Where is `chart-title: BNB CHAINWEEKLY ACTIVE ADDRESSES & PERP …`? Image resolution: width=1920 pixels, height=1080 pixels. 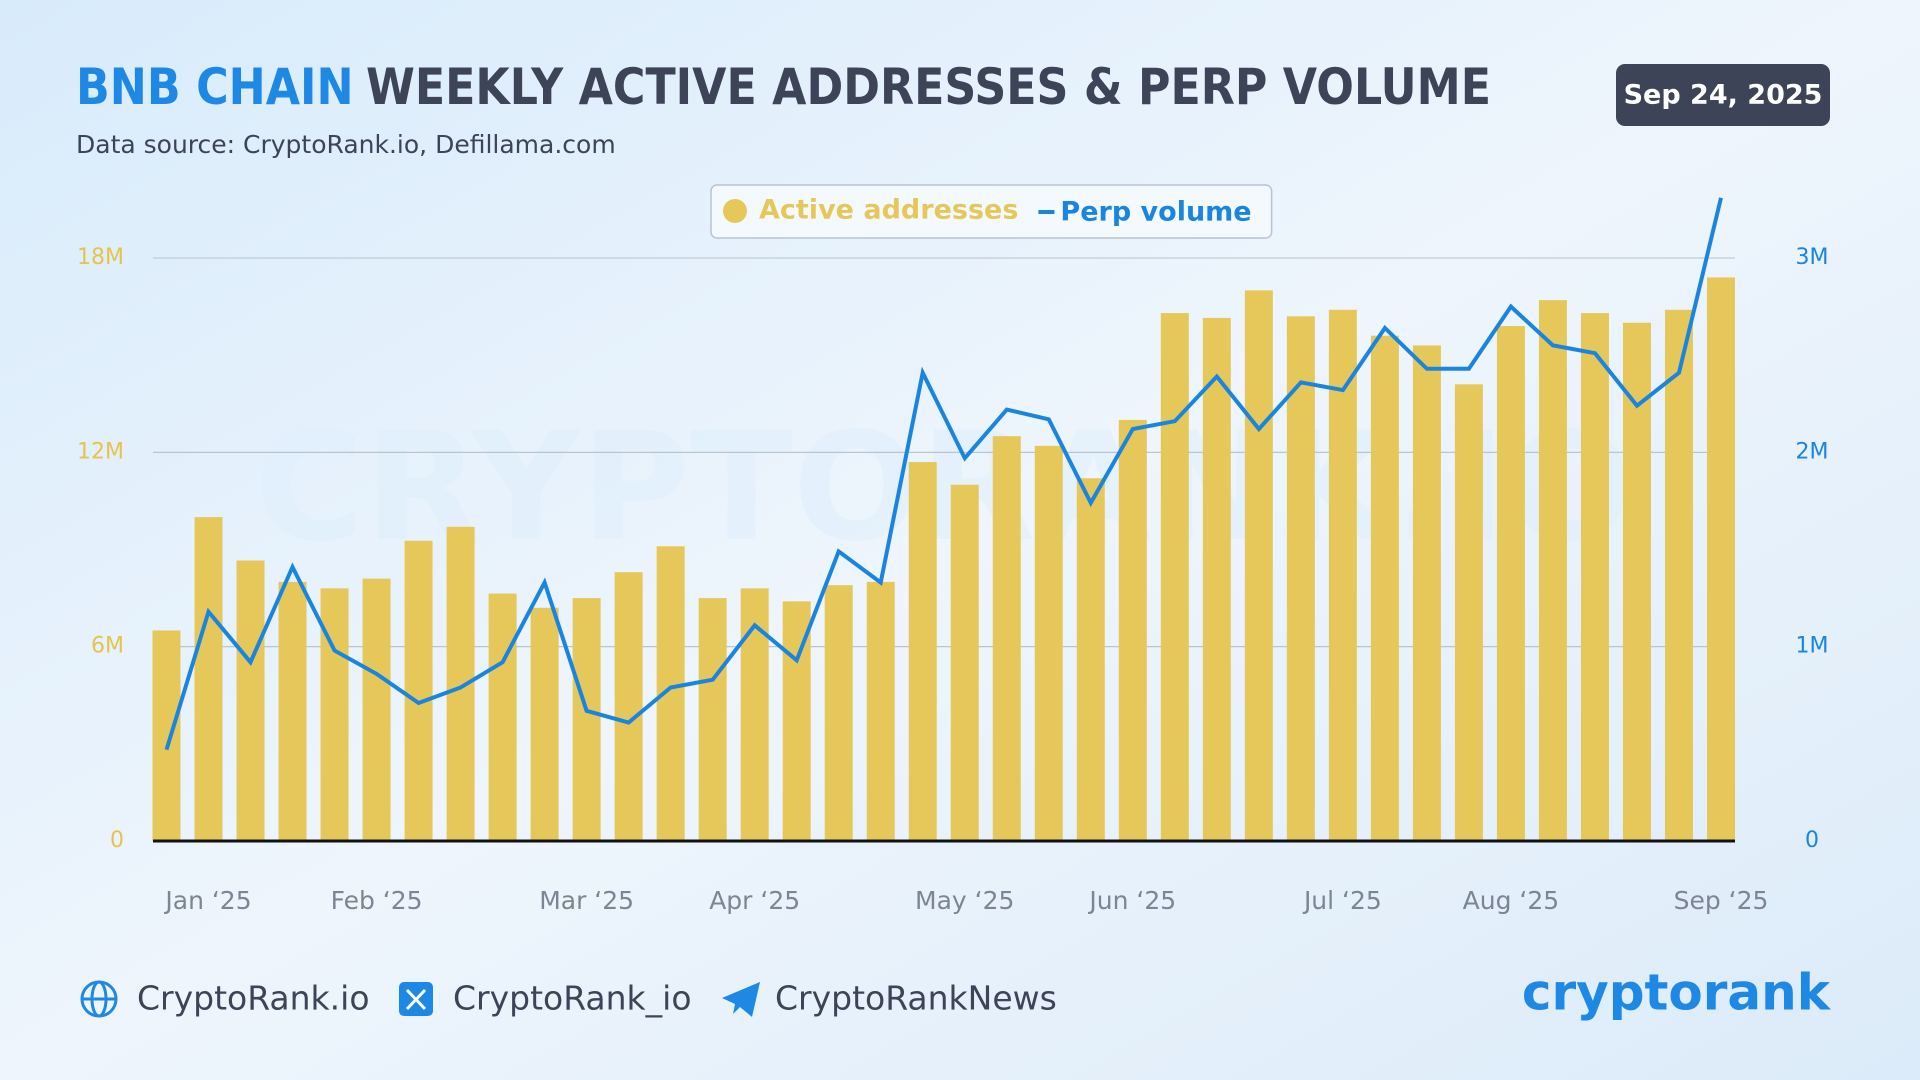
chart-title: BNB CHAINWEEKLY ACTIVE ADDRESSES & PERP … is located at coordinates (783, 87).